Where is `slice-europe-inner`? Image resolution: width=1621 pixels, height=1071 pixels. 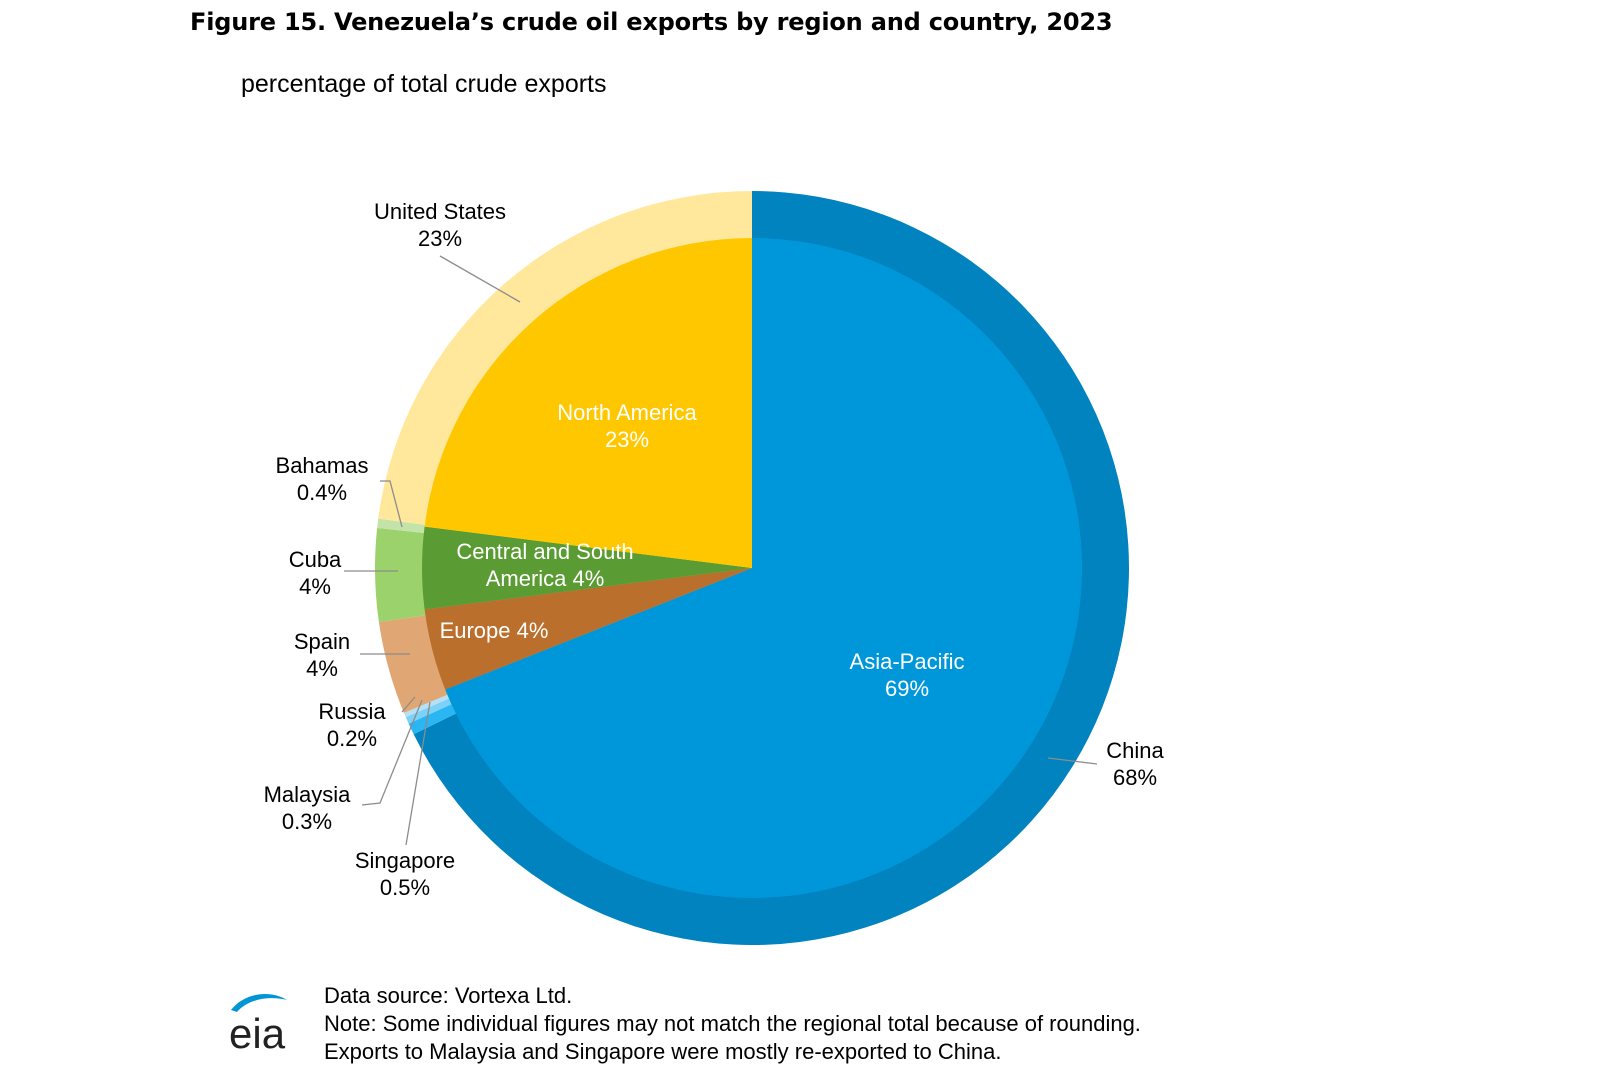
slice-europe-inner is located at coordinates (588, 629).